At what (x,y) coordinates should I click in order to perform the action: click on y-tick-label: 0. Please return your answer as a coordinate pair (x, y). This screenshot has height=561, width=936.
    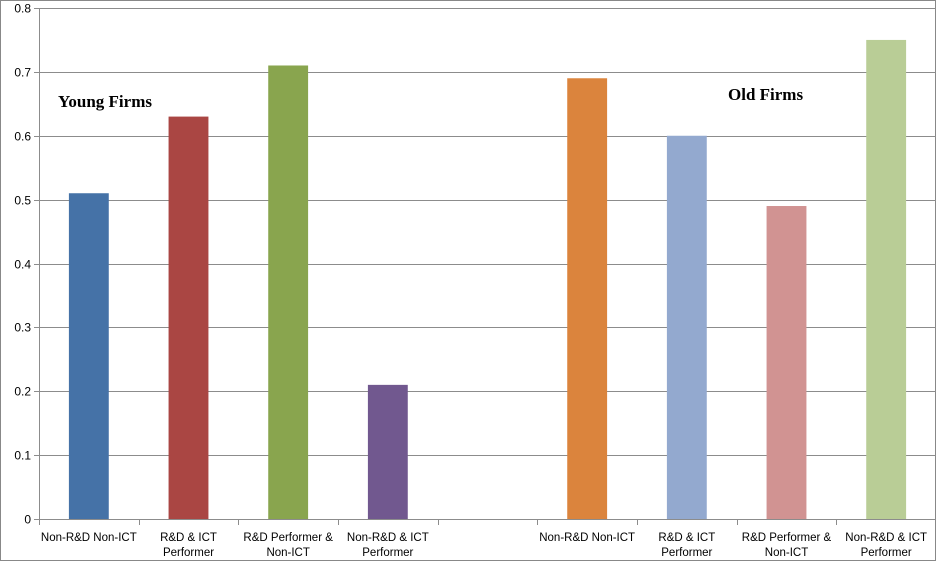
    Looking at the image, I should click on (27, 520).